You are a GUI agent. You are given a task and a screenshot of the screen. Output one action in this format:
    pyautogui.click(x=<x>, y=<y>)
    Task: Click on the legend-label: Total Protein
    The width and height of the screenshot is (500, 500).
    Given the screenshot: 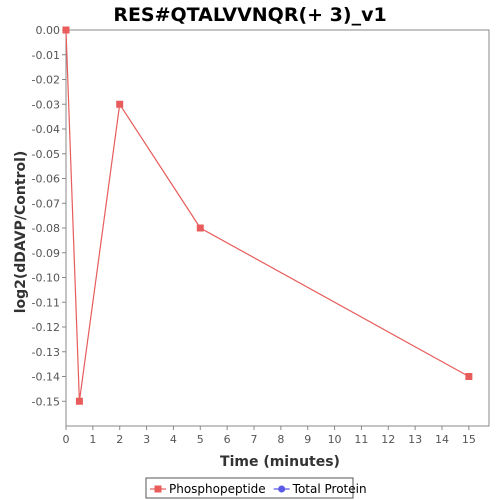 What is the action you would take?
    pyautogui.click(x=329, y=489)
    